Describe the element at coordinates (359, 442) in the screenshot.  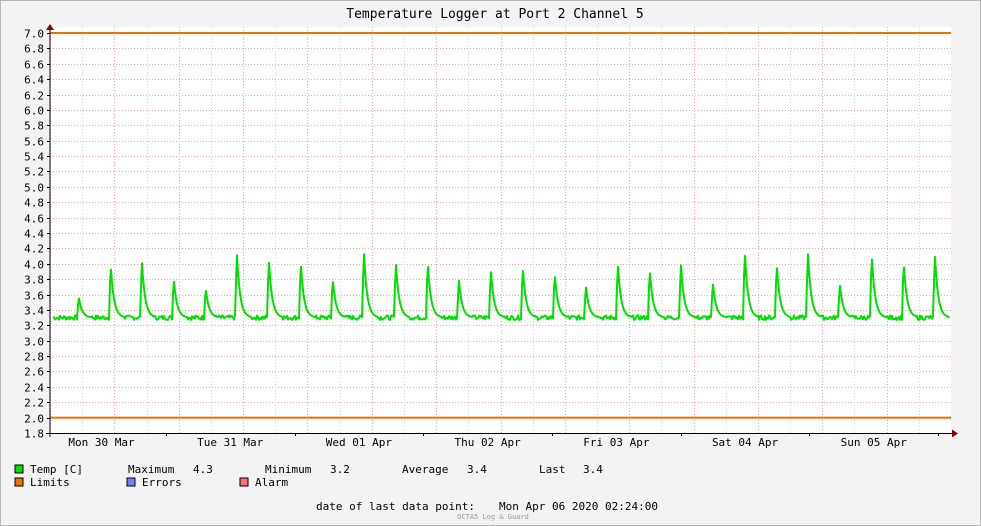
I see `x-tick-label: Wed 01 Apr` at that location.